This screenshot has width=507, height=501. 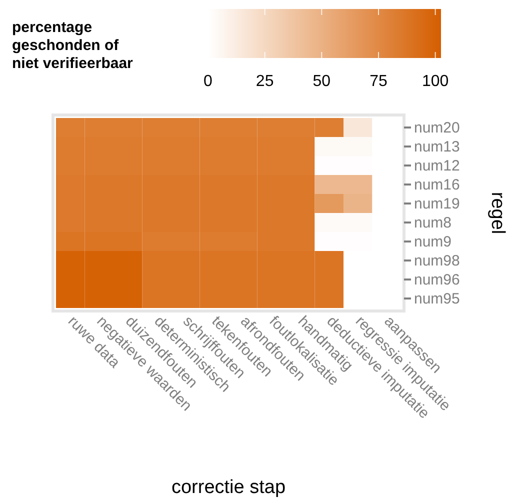 What do you see at coordinates (228, 487) in the screenshot?
I see `x-axis-title: correctie stap` at bounding box center [228, 487].